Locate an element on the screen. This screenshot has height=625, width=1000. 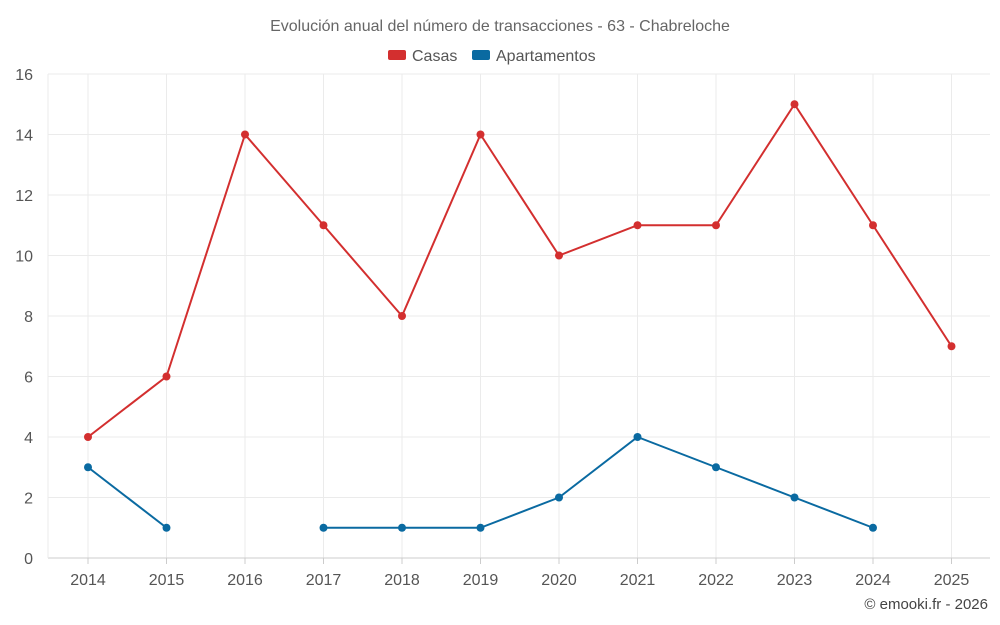
x-tick-label: 2015 is located at coordinates (167, 580).